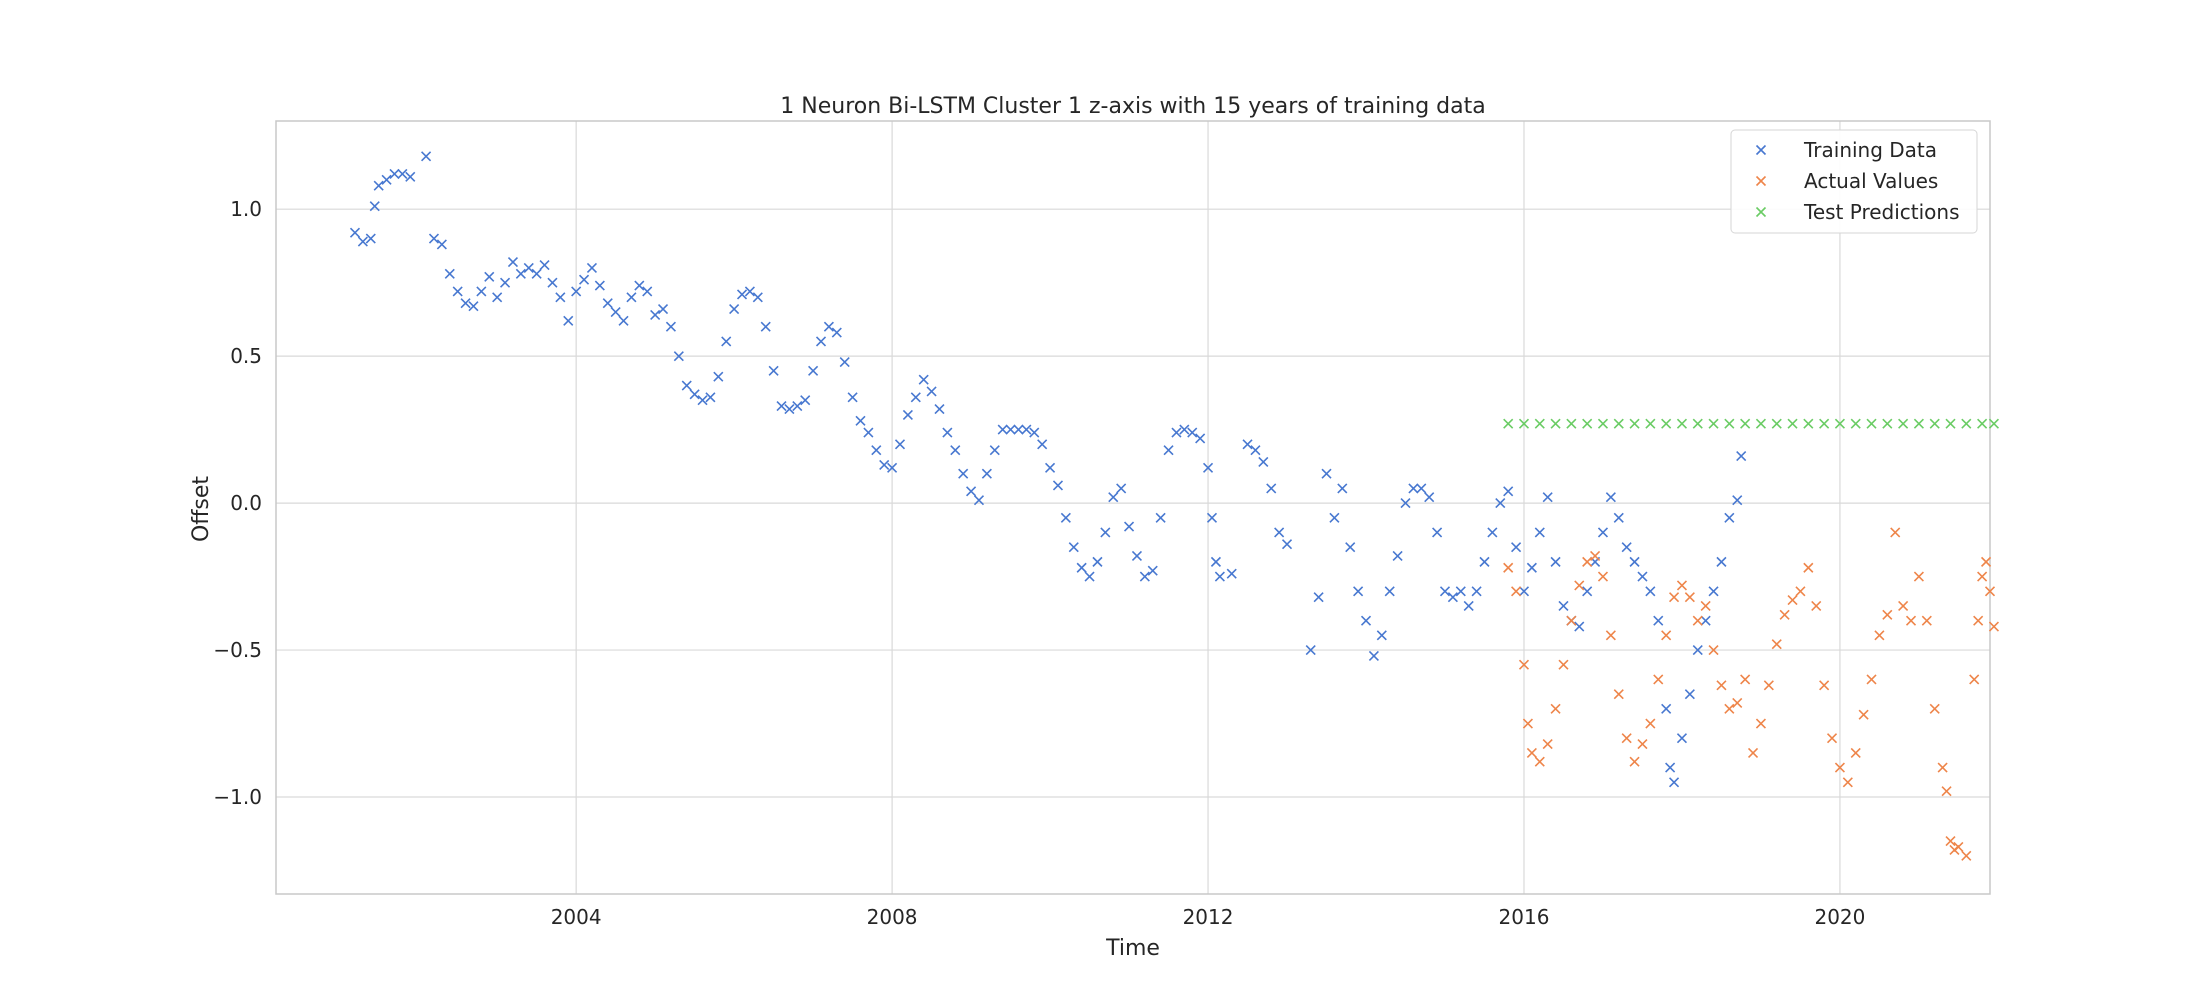 This screenshot has height=1000, width=2200. What do you see at coordinates (1854, 181) in the screenshot?
I see `legend-box` at bounding box center [1854, 181].